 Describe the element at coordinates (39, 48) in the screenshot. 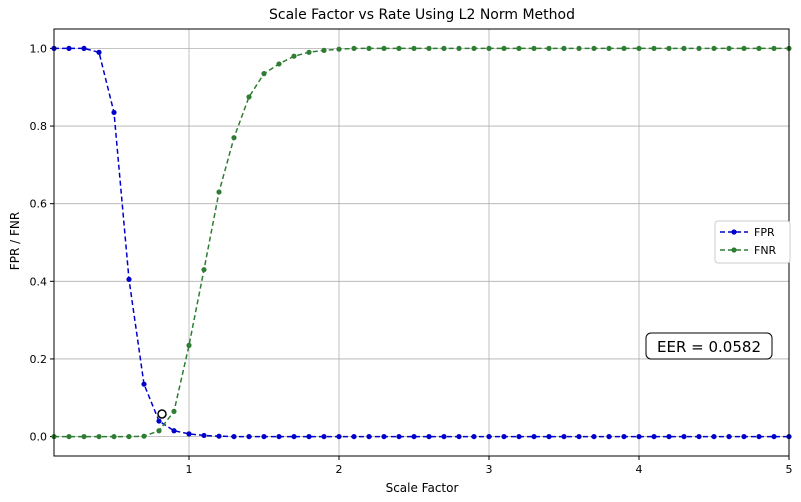

I see `y-tick-label: 1.0` at that location.